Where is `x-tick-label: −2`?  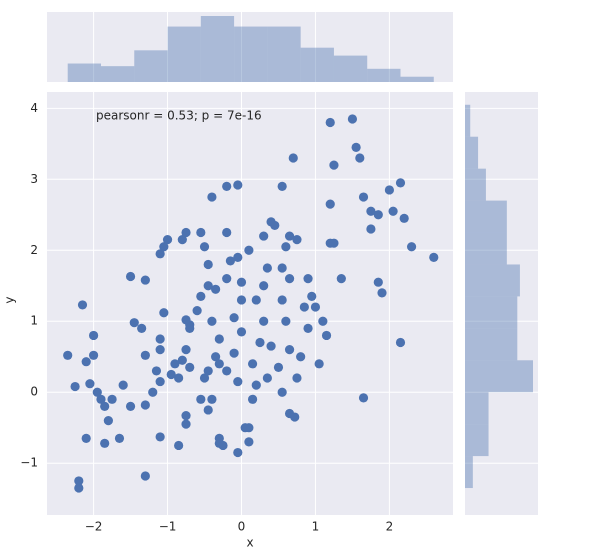 x-tick-label: −2 is located at coordinates (94, 527).